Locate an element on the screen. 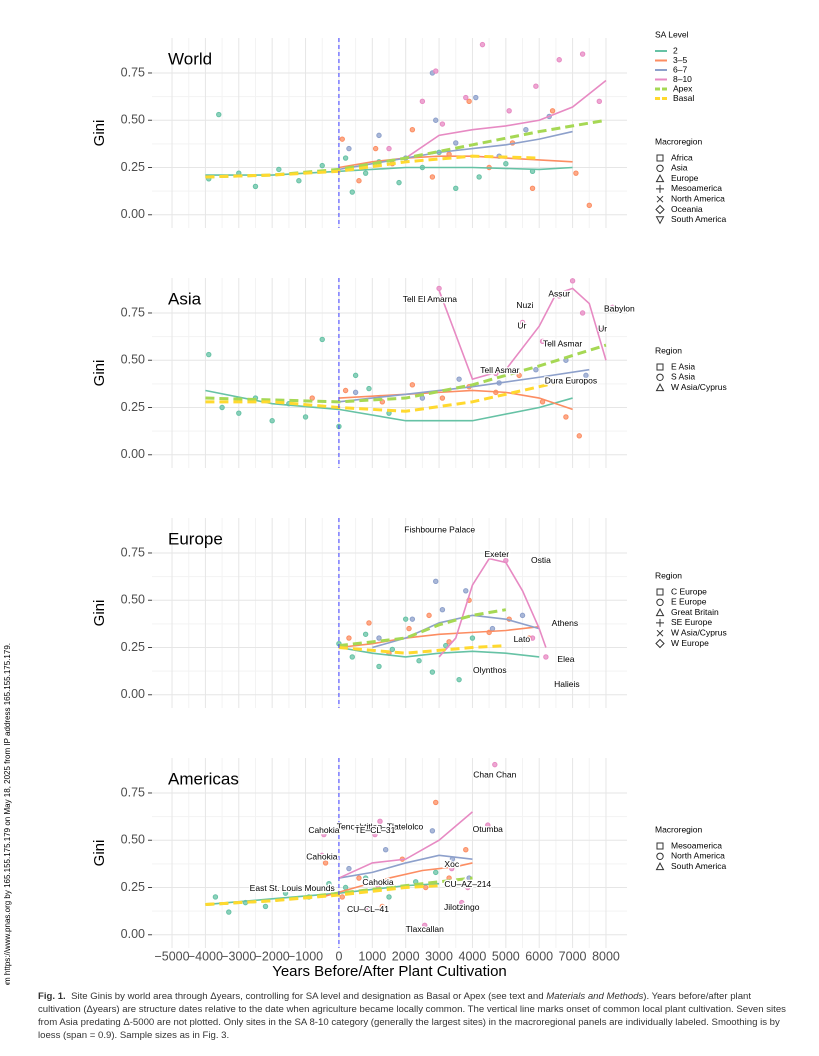 The image size is (819, 1056). x-tick-label: 7000 is located at coordinates (573, 956).